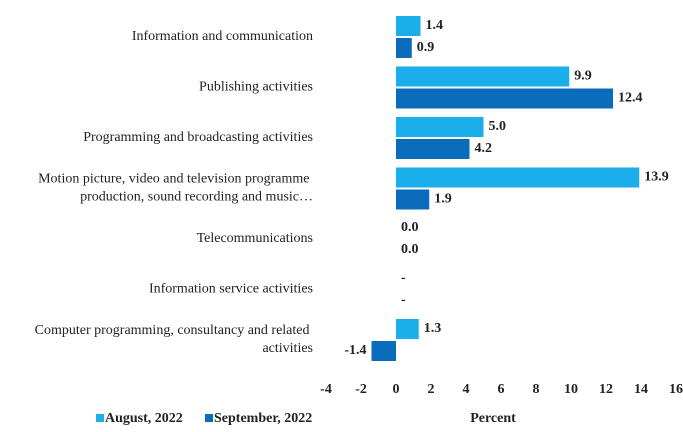 The height and width of the screenshot is (432, 683). What do you see at coordinates (484, 148) in the screenshot?
I see `value-label: 4.2` at bounding box center [484, 148].